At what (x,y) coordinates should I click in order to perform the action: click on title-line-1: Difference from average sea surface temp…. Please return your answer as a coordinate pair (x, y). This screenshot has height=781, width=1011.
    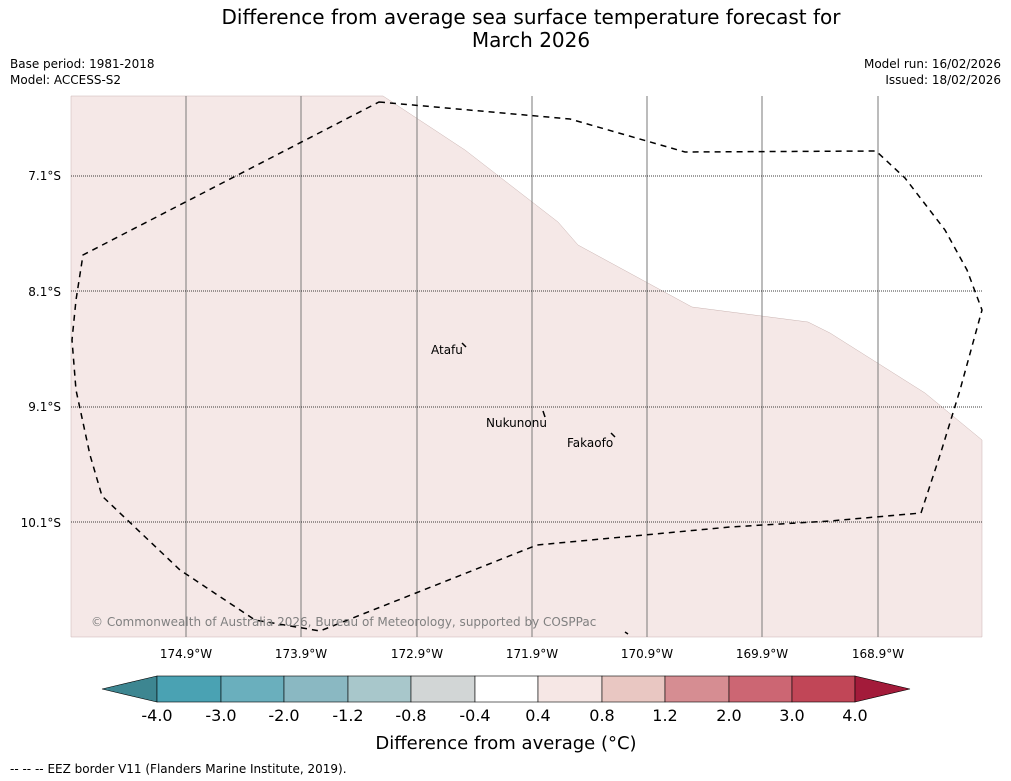
    Looking at the image, I should click on (531, 17).